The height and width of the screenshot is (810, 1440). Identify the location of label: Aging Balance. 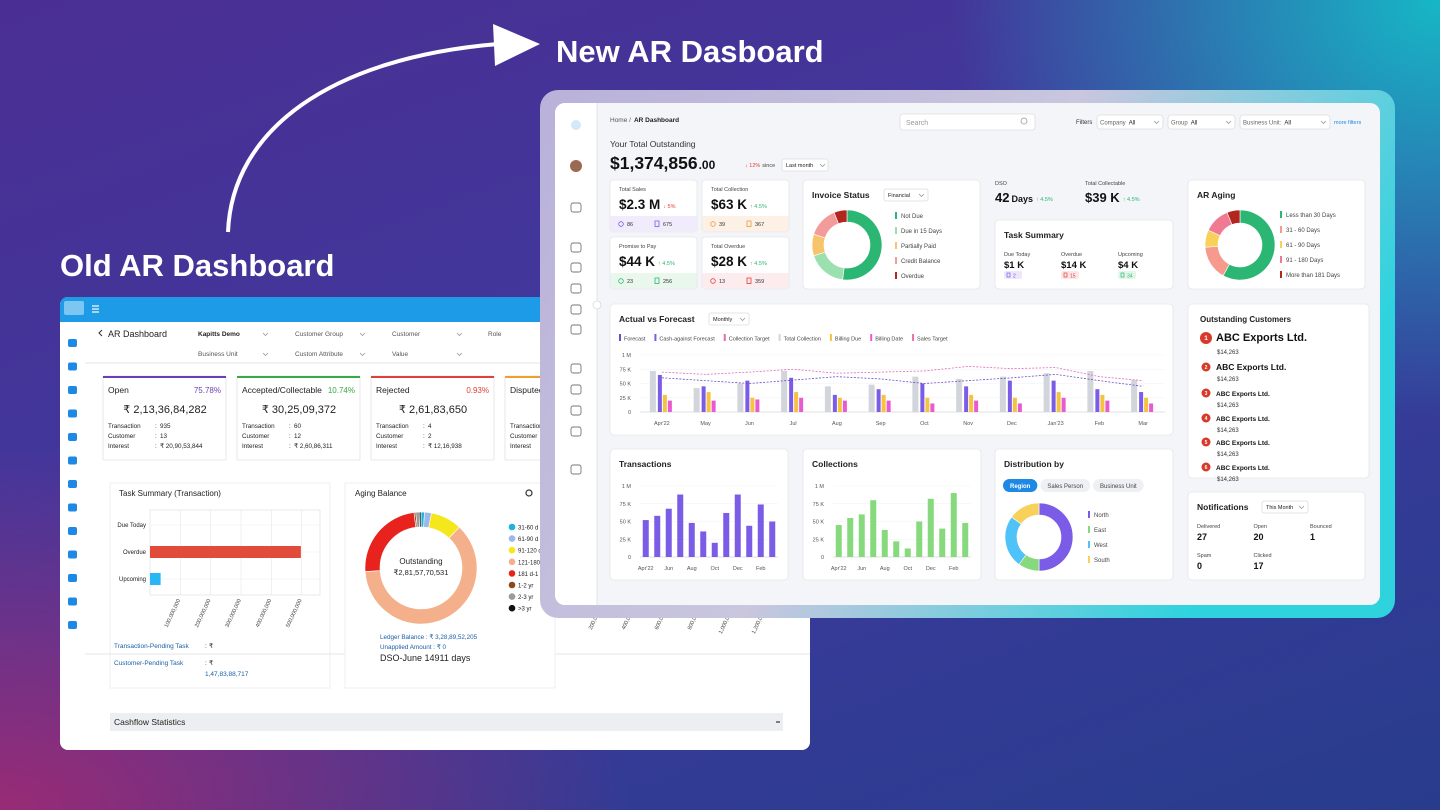
(381, 493).